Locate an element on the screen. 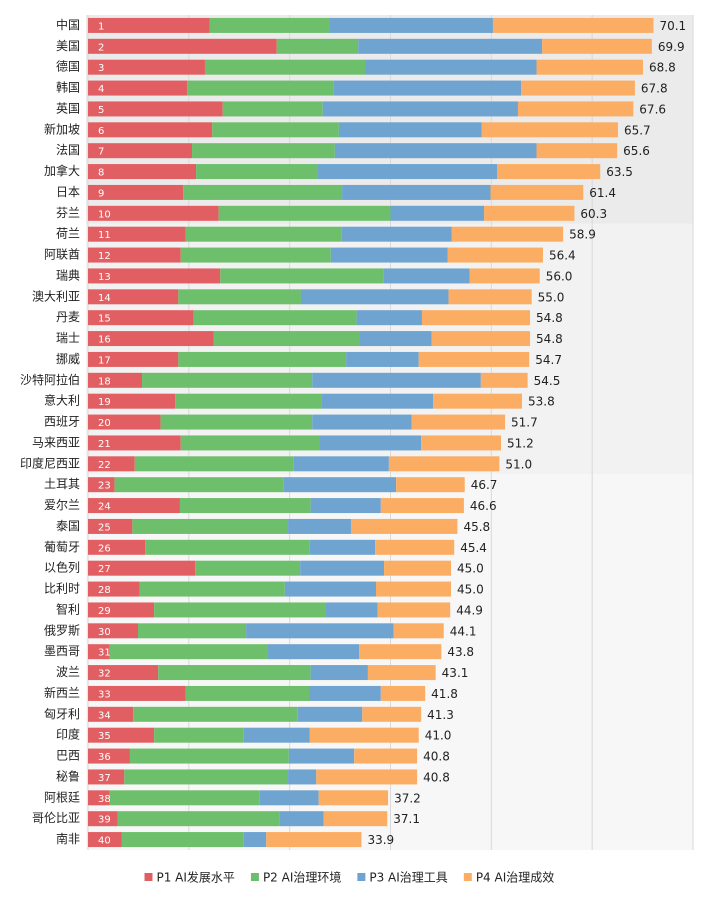 Image resolution: width=713 pixels, height=906 pixels. total-label: 51.0 is located at coordinates (518, 464).